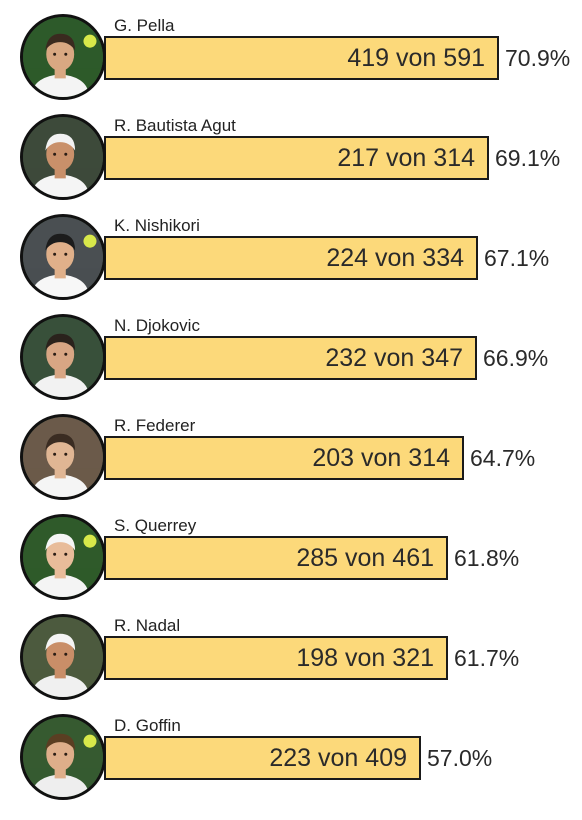 The width and height of the screenshot is (582, 820). Describe the element at coordinates (395, 258) in the screenshot. I see `bar-label: 224 von 334` at that location.